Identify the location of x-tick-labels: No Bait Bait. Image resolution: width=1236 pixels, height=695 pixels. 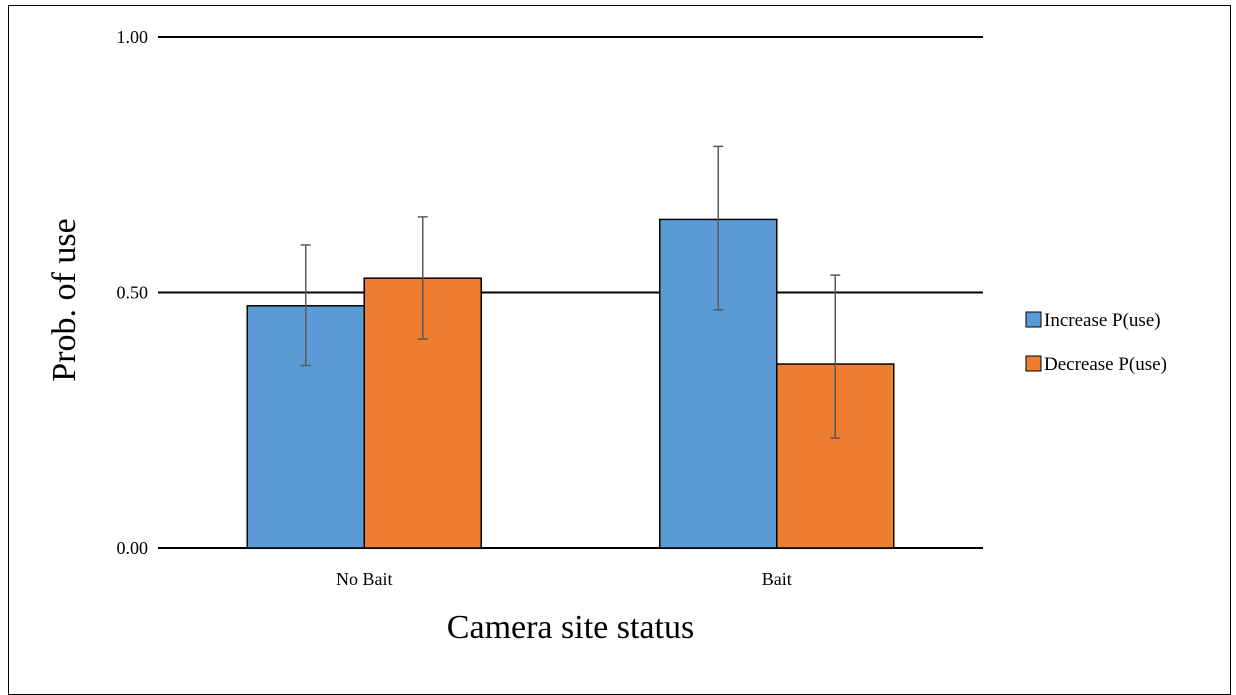
(564, 579).